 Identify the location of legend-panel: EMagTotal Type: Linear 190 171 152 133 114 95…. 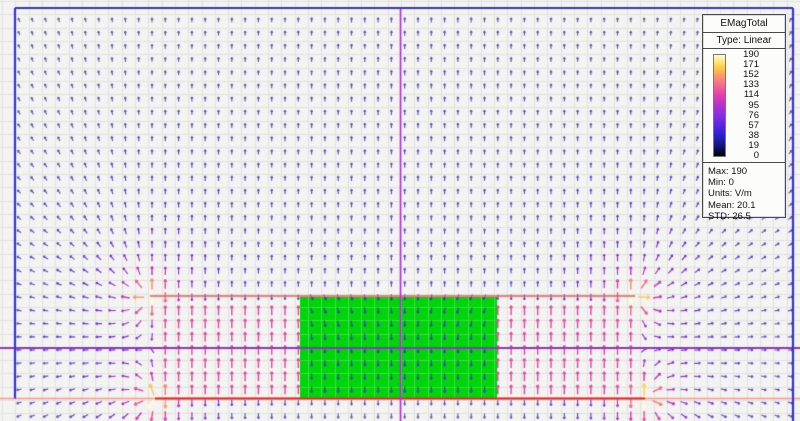
(744, 118).